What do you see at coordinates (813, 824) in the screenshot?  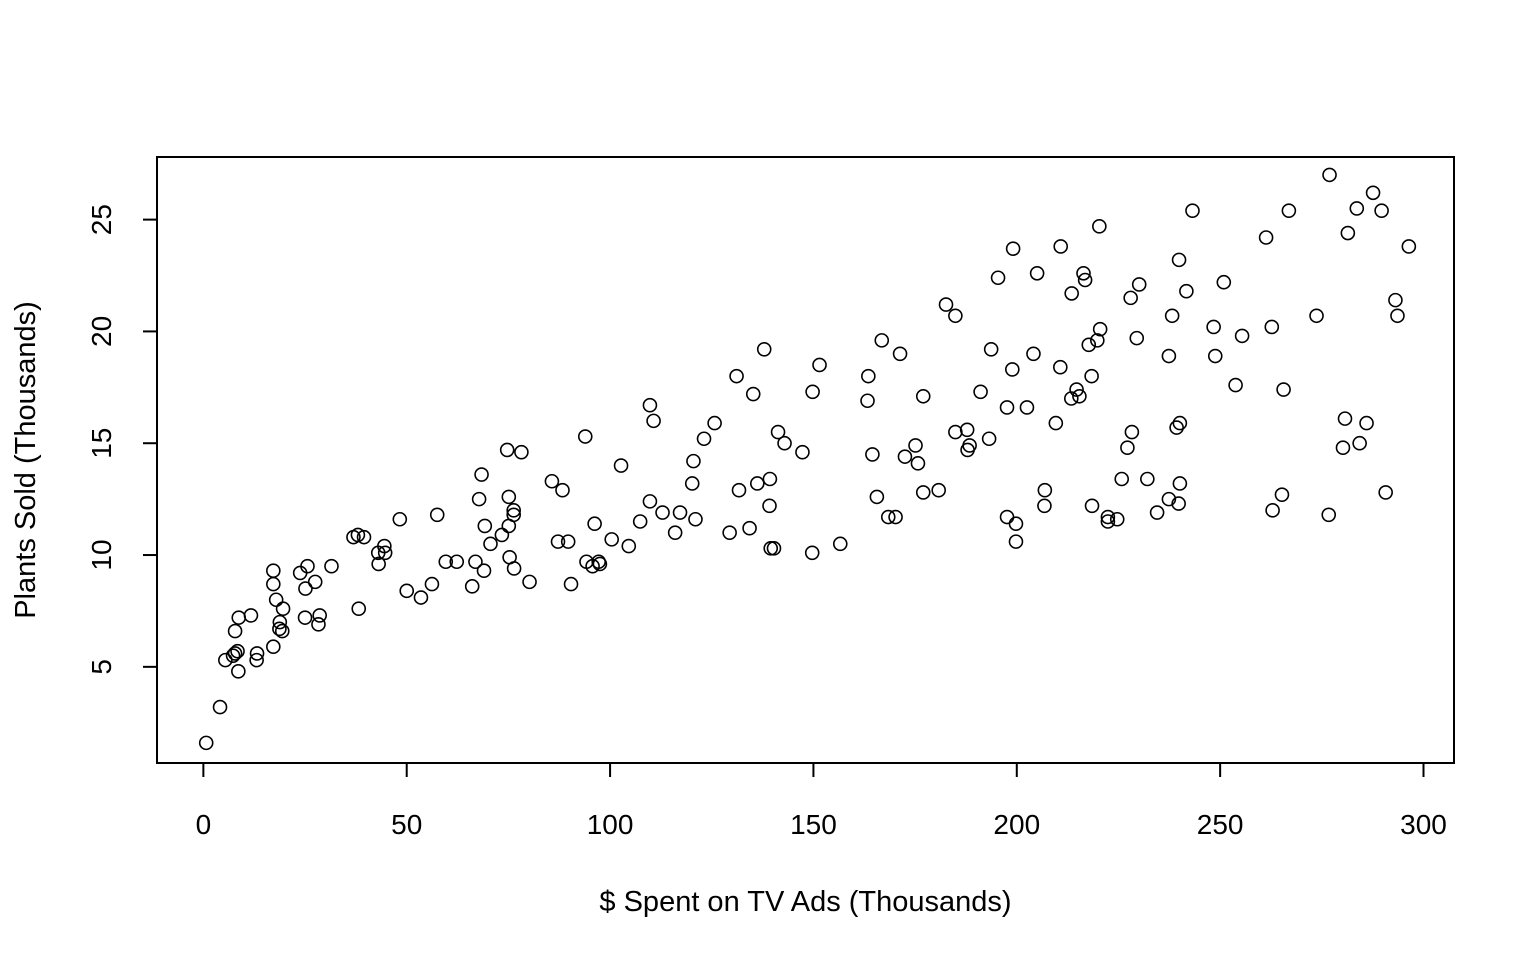 I see `x-tick-label: 150` at bounding box center [813, 824].